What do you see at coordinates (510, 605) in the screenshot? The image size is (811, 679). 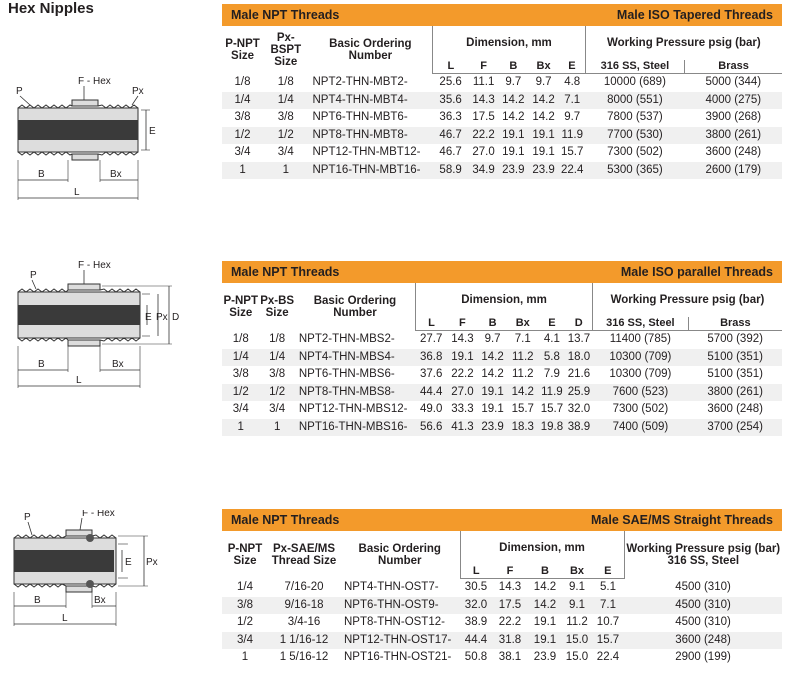 I see `table-cell: 17.5` at bounding box center [510, 605].